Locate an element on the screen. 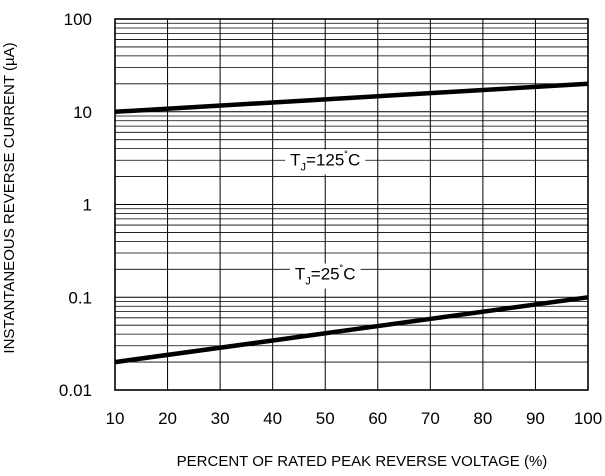  label-value: =25 is located at coordinates (325, 274).